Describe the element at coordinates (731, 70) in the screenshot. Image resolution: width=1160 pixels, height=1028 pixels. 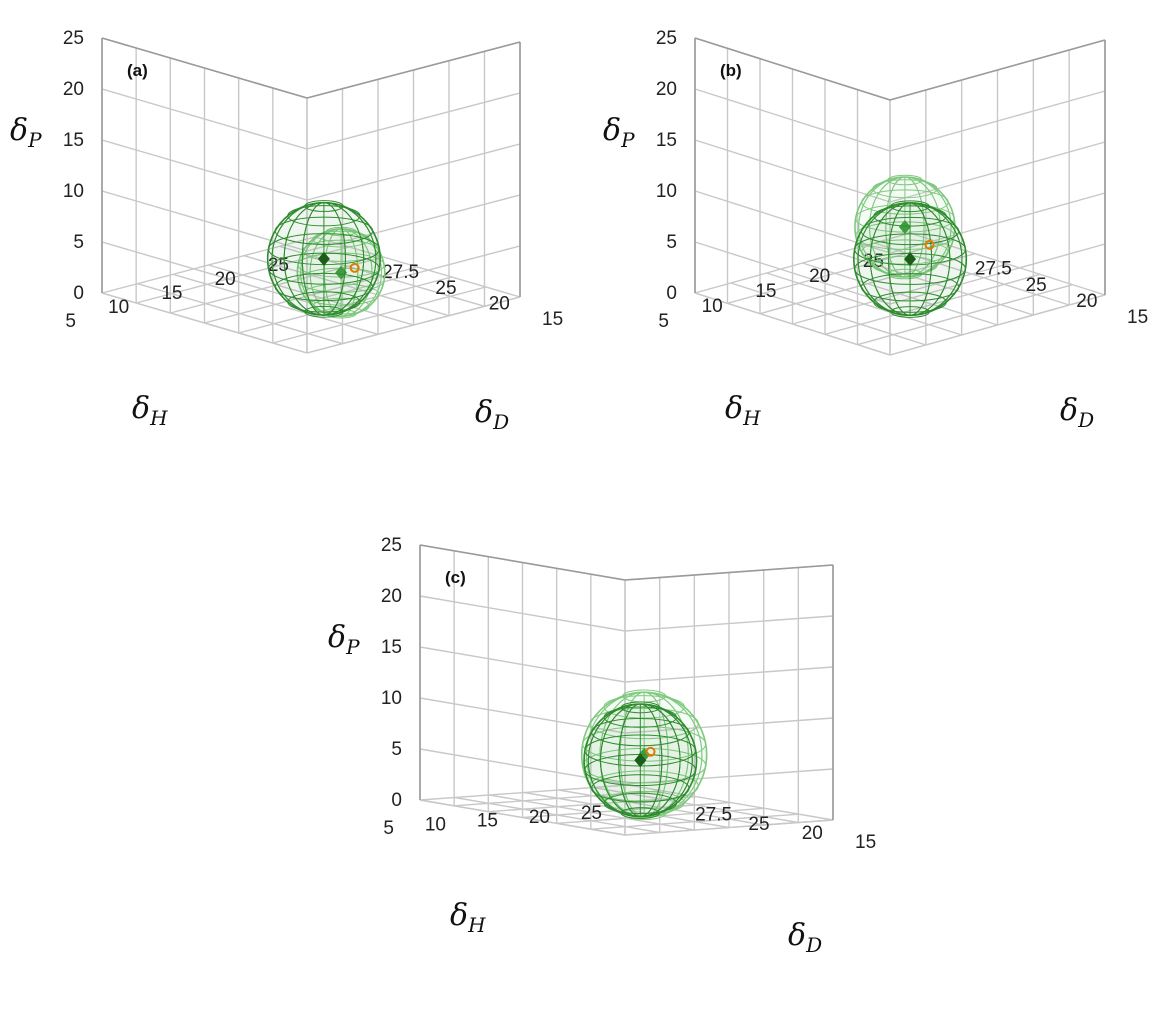
I see `panel-label: (b)` at that location.